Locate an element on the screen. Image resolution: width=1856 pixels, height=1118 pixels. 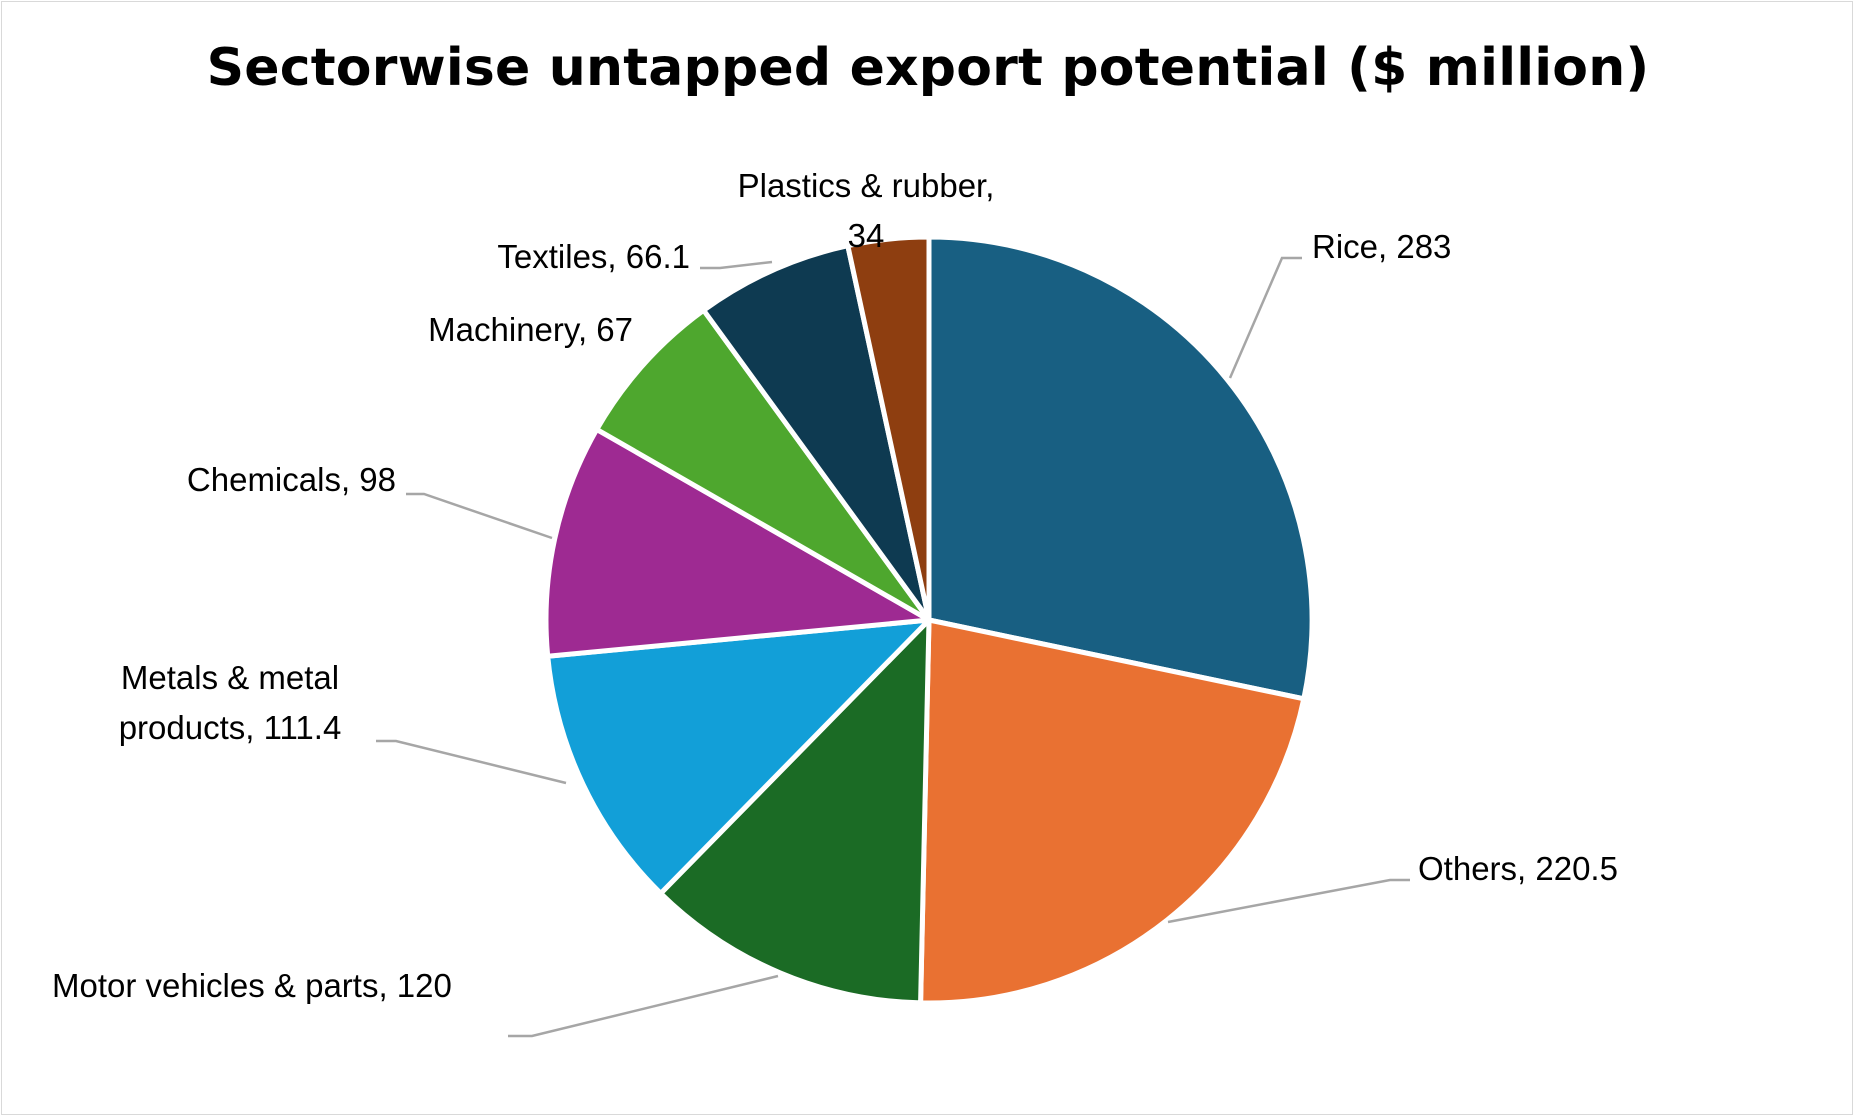
data-label-textiles: Textiles, 66.1 is located at coordinates (593, 256).